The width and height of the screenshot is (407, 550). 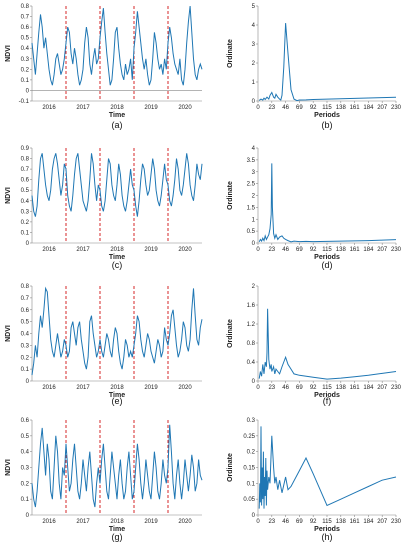 I want to click on y-tick-label: 1, so click(x=254, y=83).